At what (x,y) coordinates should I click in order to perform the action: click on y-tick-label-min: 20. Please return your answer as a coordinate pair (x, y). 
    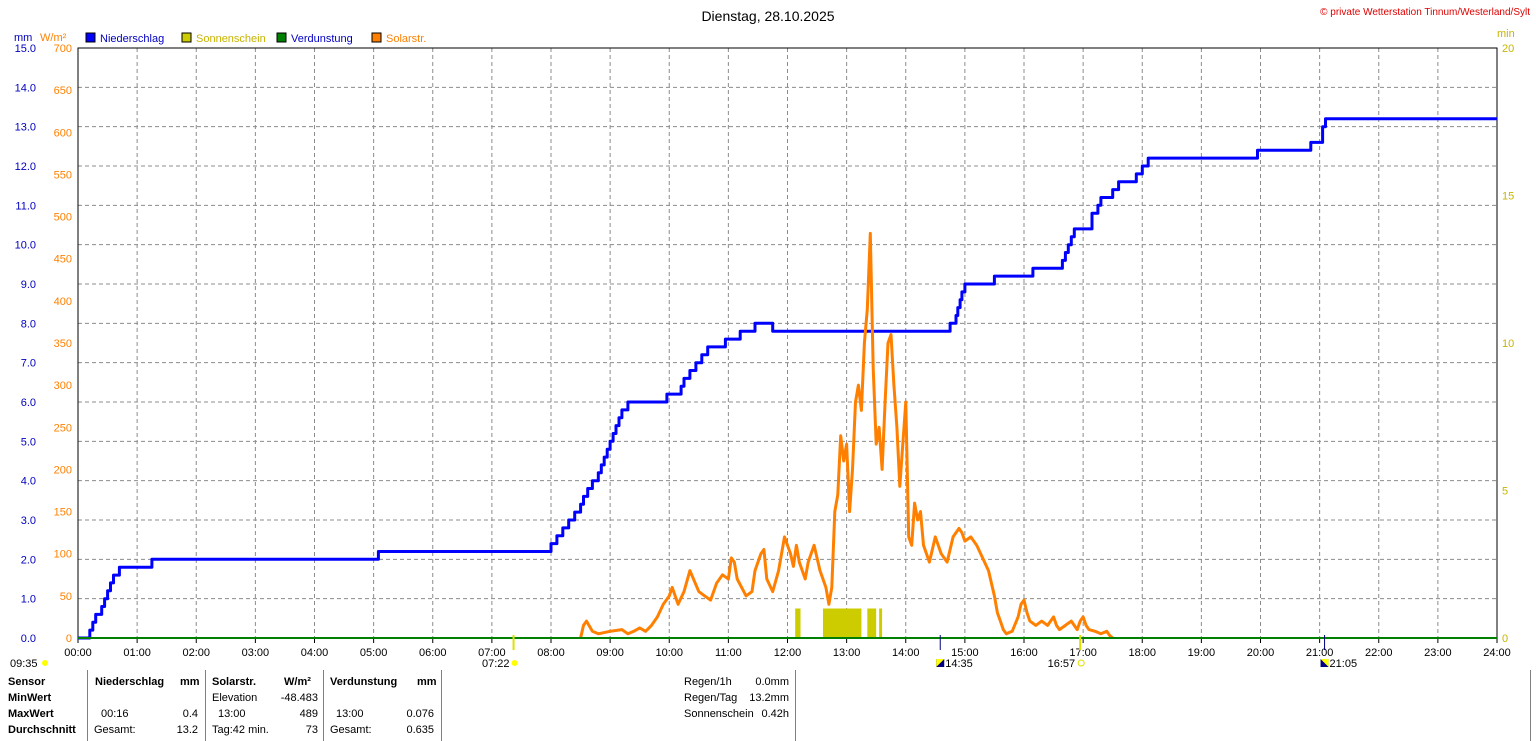
    Looking at the image, I should click on (1508, 49).